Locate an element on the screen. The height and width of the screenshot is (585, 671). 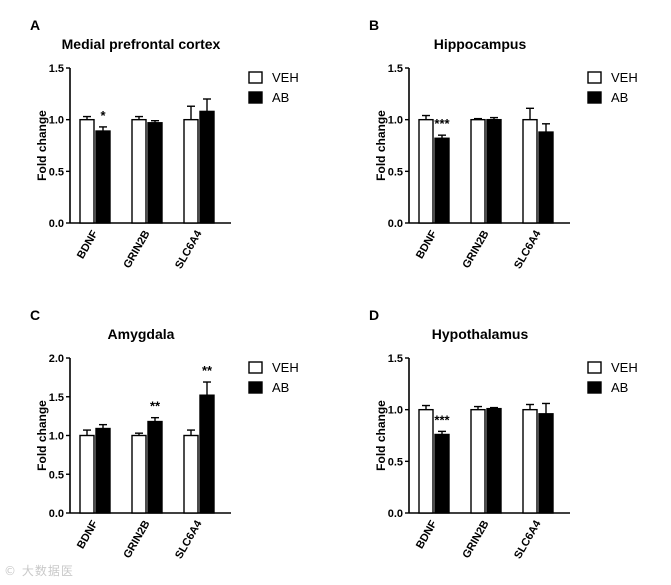
y-tick-label: 2.0 is located at coordinates (56, 359).